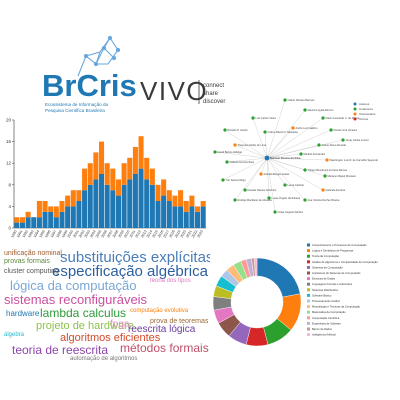 This screenshot has width=400, height=400. I want to click on x-tick-label: 2019, so click(177, 234).